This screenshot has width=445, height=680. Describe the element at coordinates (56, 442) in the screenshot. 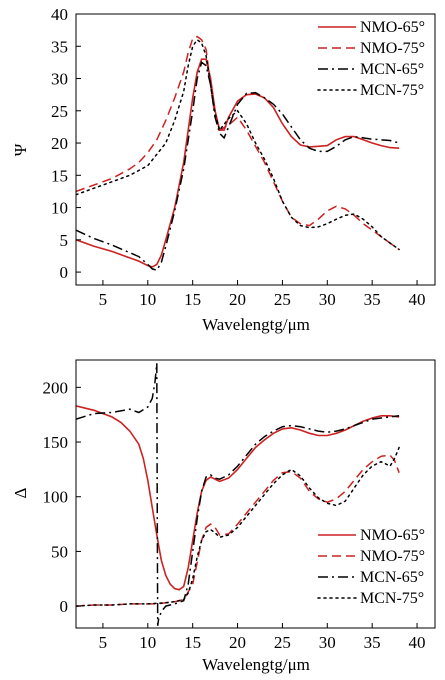

I see `y-tick-label: 150` at that location.